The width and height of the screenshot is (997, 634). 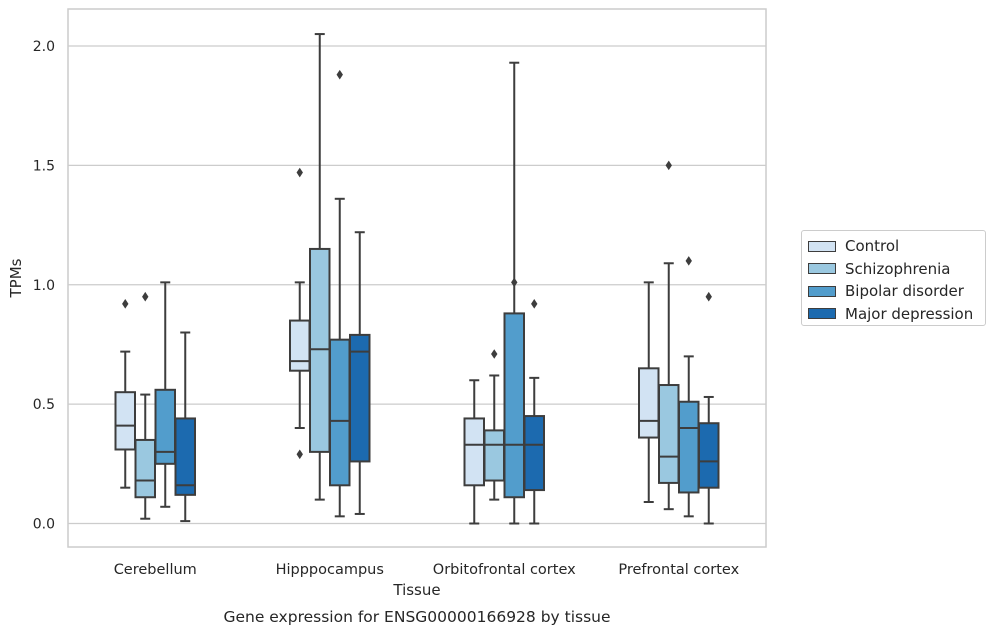 What do you see at coordinates (904, 291) in the screenshot?
I see `legend-label: Bipolar disorder` at bounding box center [904, 291].